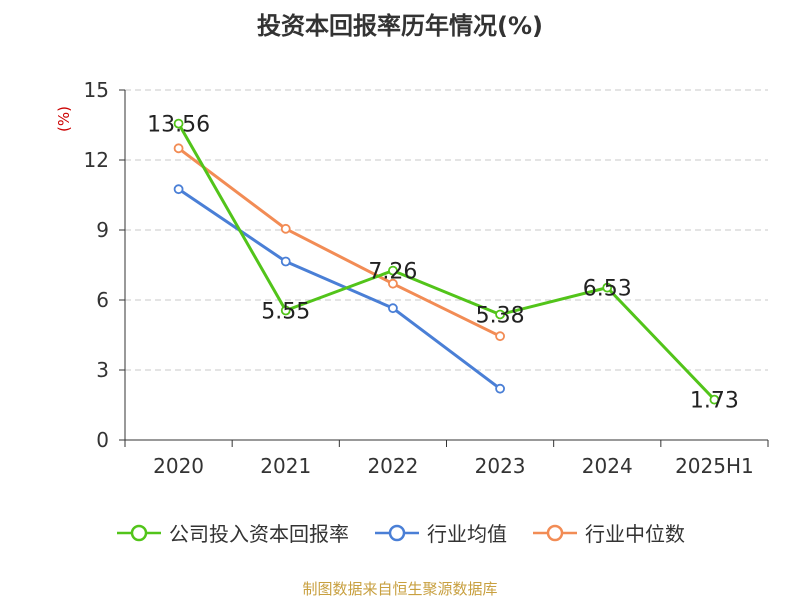 The width and height of the screenshot is (800, 600). Describe the element at coordinates (96, 160) in the screenshot. I see `y-tick-label: 12` at that location.